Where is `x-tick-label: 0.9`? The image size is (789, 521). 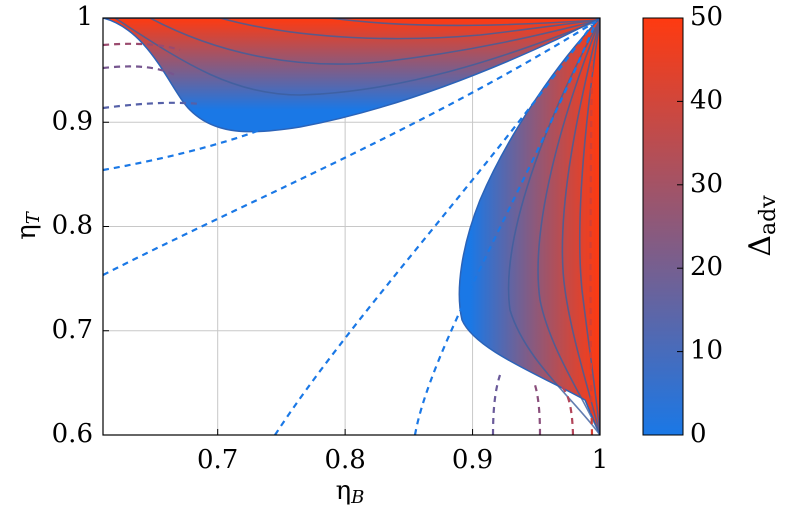
x-tick-label: 0.9 is located at coordinates (472, 460).